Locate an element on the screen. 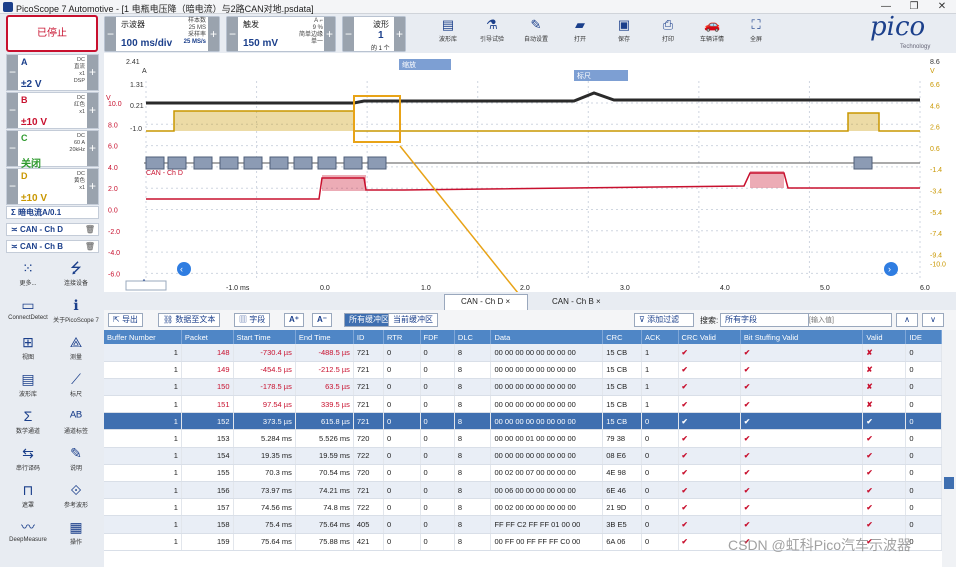 This screenshot has width=956, height=567. stop-button: 已停止 is located at coordinates (52, 33).